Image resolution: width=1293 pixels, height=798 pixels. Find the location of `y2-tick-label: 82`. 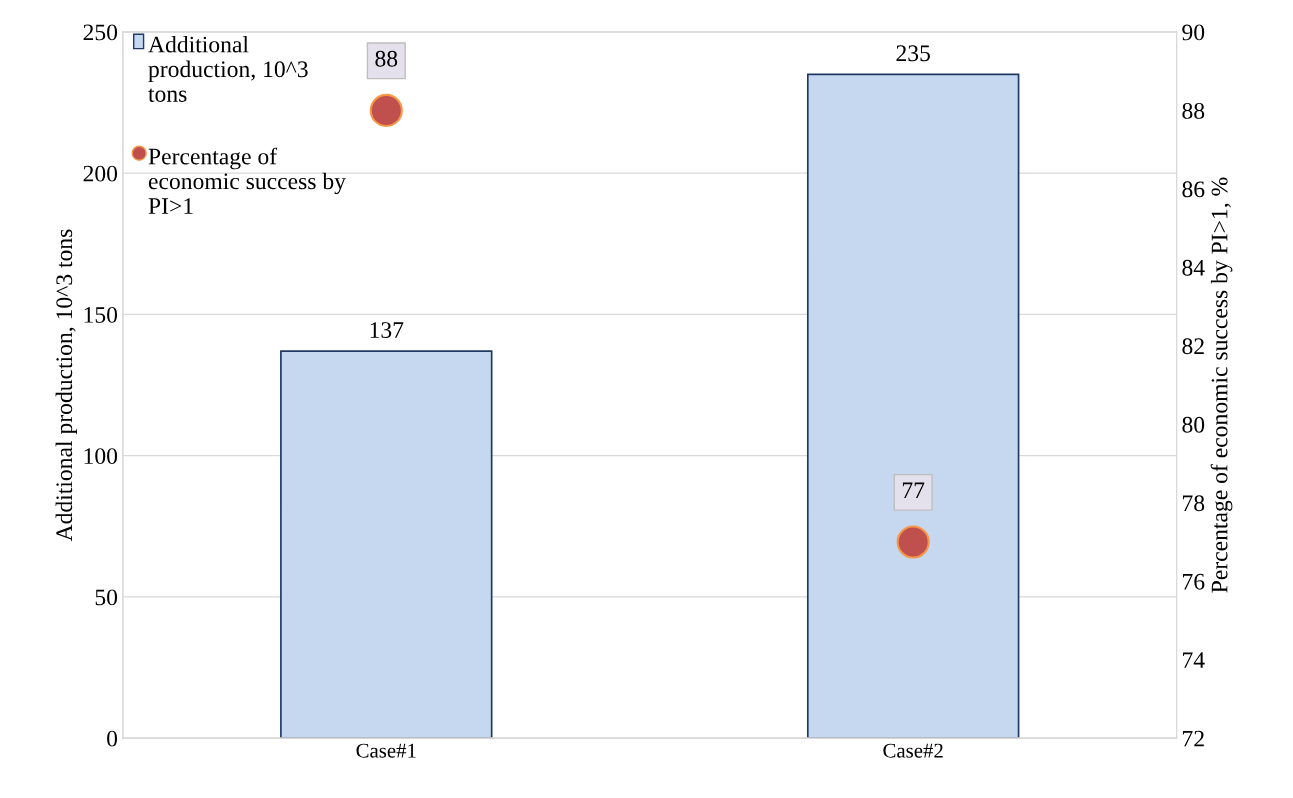

y2-tick-label: 82 is located at coordinates (1193, 346).